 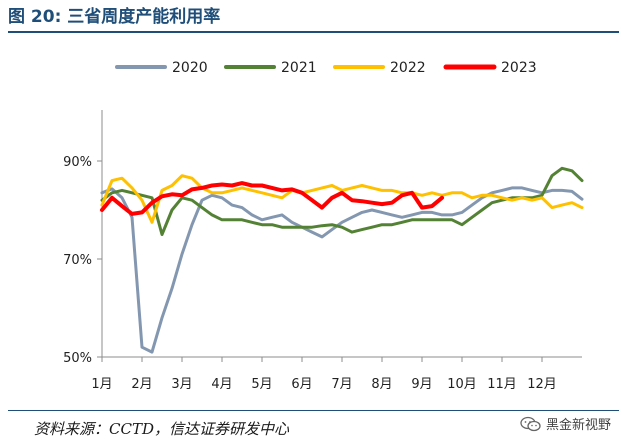 I want to click on x-tick-label: 7月, so click(x=341, y=384).